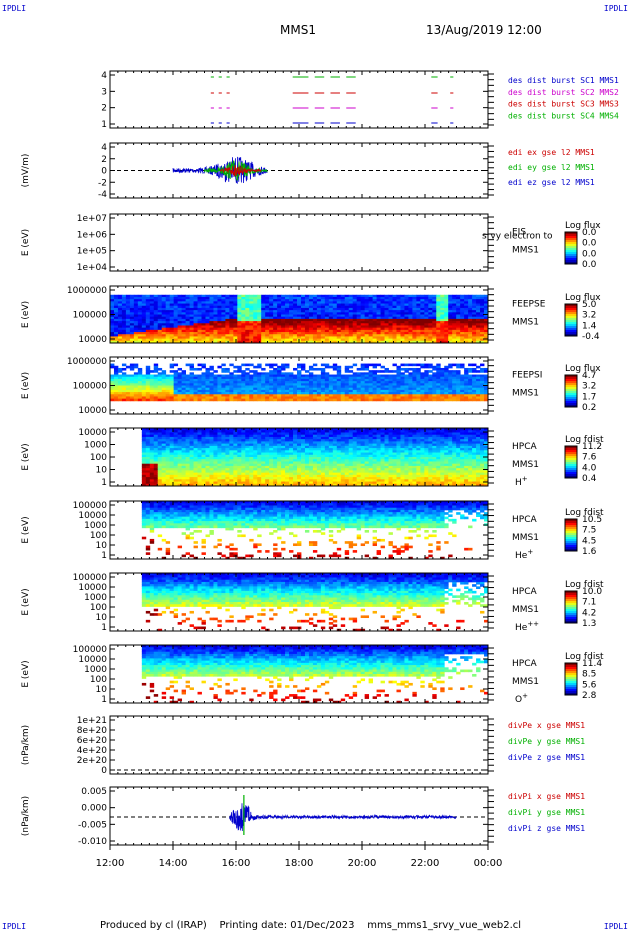  What do you see at coordinates (92, 741) in the screenshot?
I see `y-tick-label: 6e+20` at bounding box center [92, 741].